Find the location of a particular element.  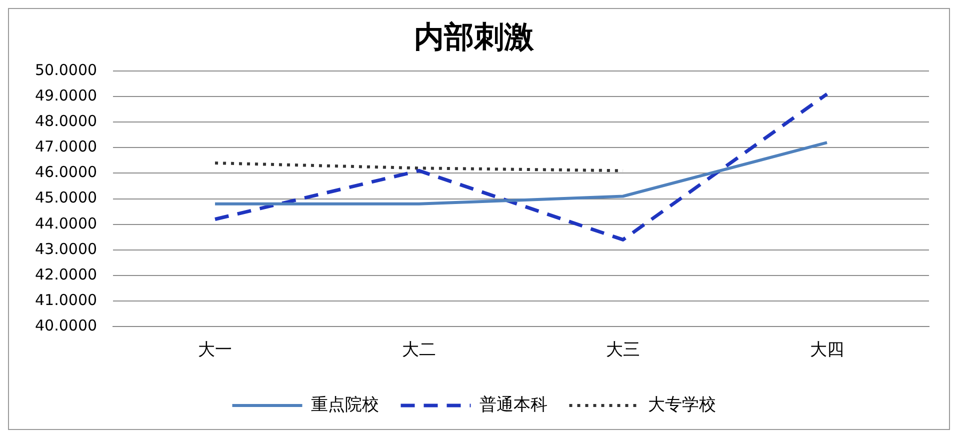

y-tick-label: 43.0000 is located at coordinates (66, 249).